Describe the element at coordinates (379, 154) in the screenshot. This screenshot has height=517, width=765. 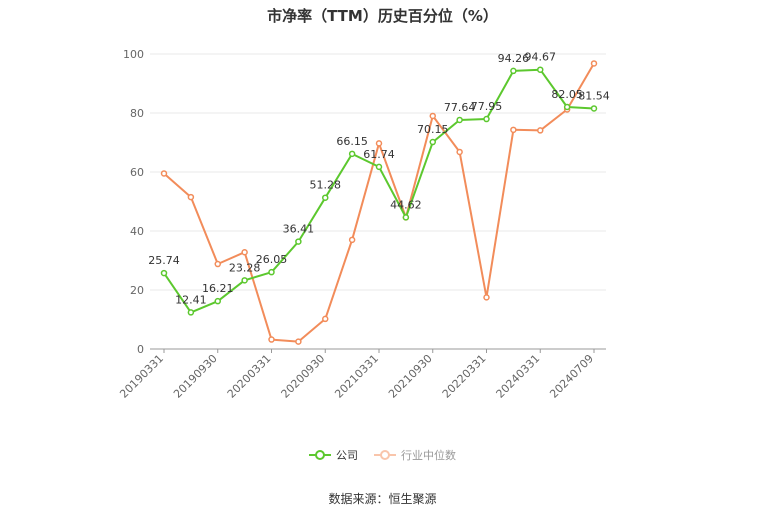
I see `data-label: 61.74` at that location.